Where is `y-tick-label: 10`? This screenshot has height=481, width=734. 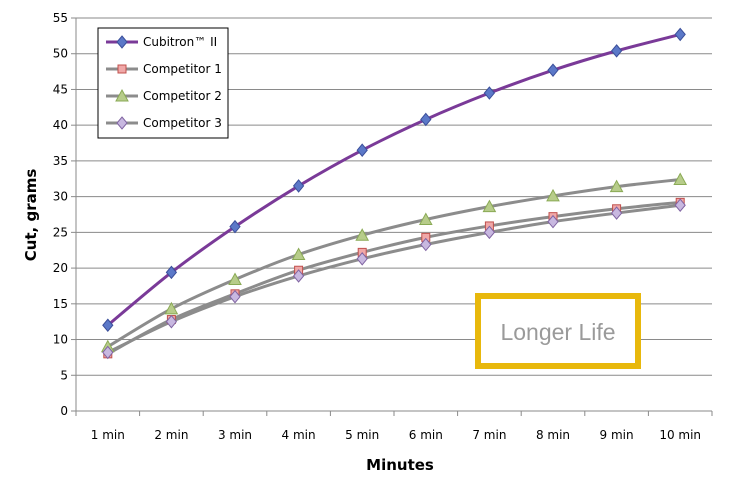 y-tick-label: 10 is located at coordinates (60, 340).